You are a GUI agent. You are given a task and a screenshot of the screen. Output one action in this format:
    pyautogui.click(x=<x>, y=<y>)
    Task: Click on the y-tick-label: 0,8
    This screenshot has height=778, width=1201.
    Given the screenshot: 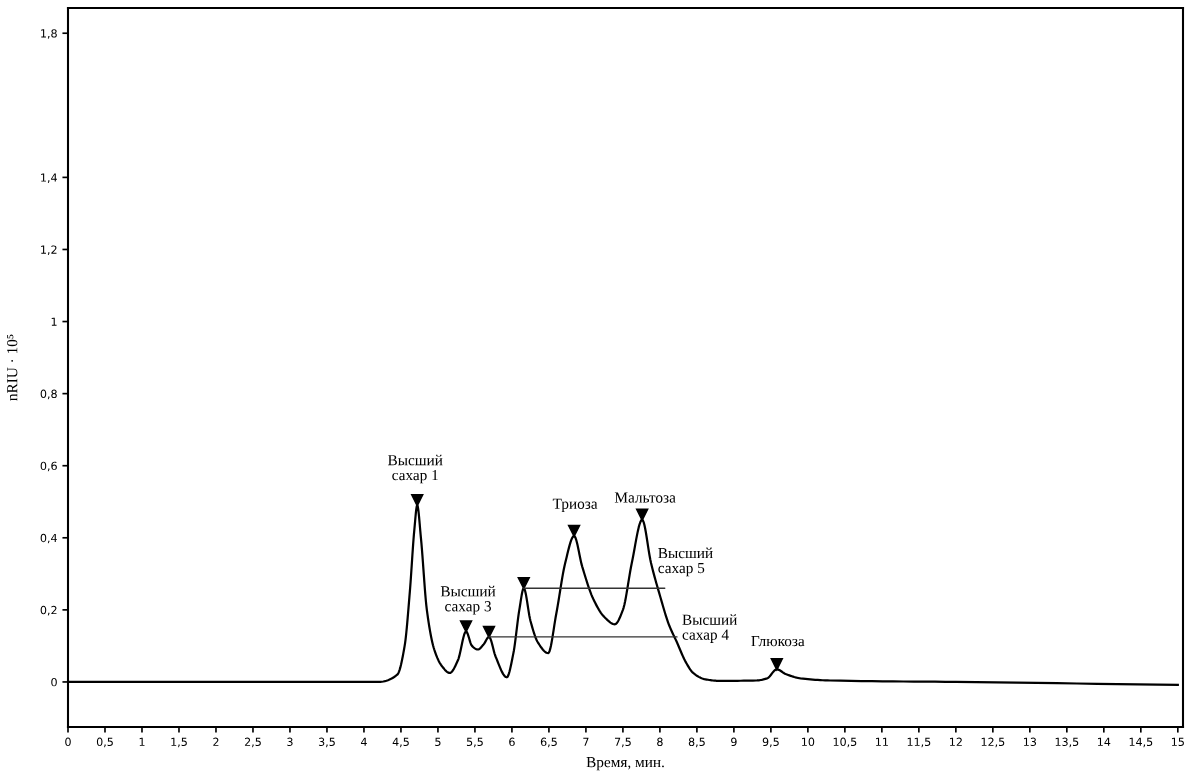 What is the action you would take?
    pyautogui.click(x=48, y=394)
    